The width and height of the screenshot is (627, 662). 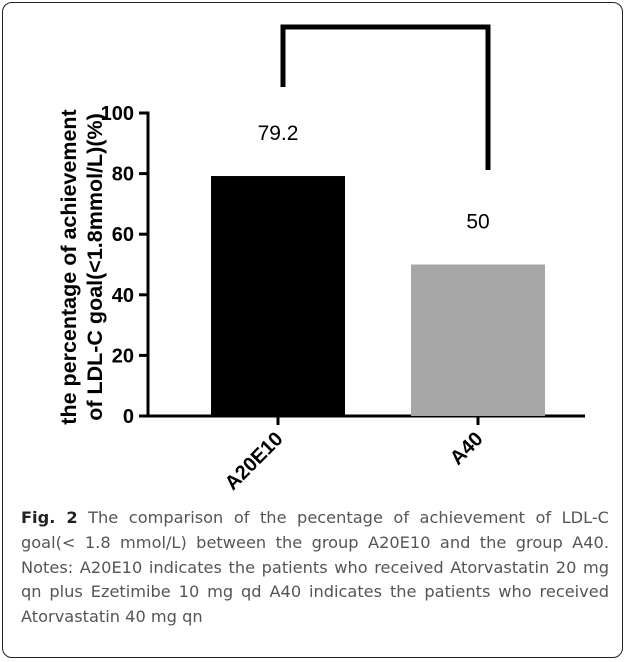 I want to click on y-tick-label: 100, so click(x=117, y=114).